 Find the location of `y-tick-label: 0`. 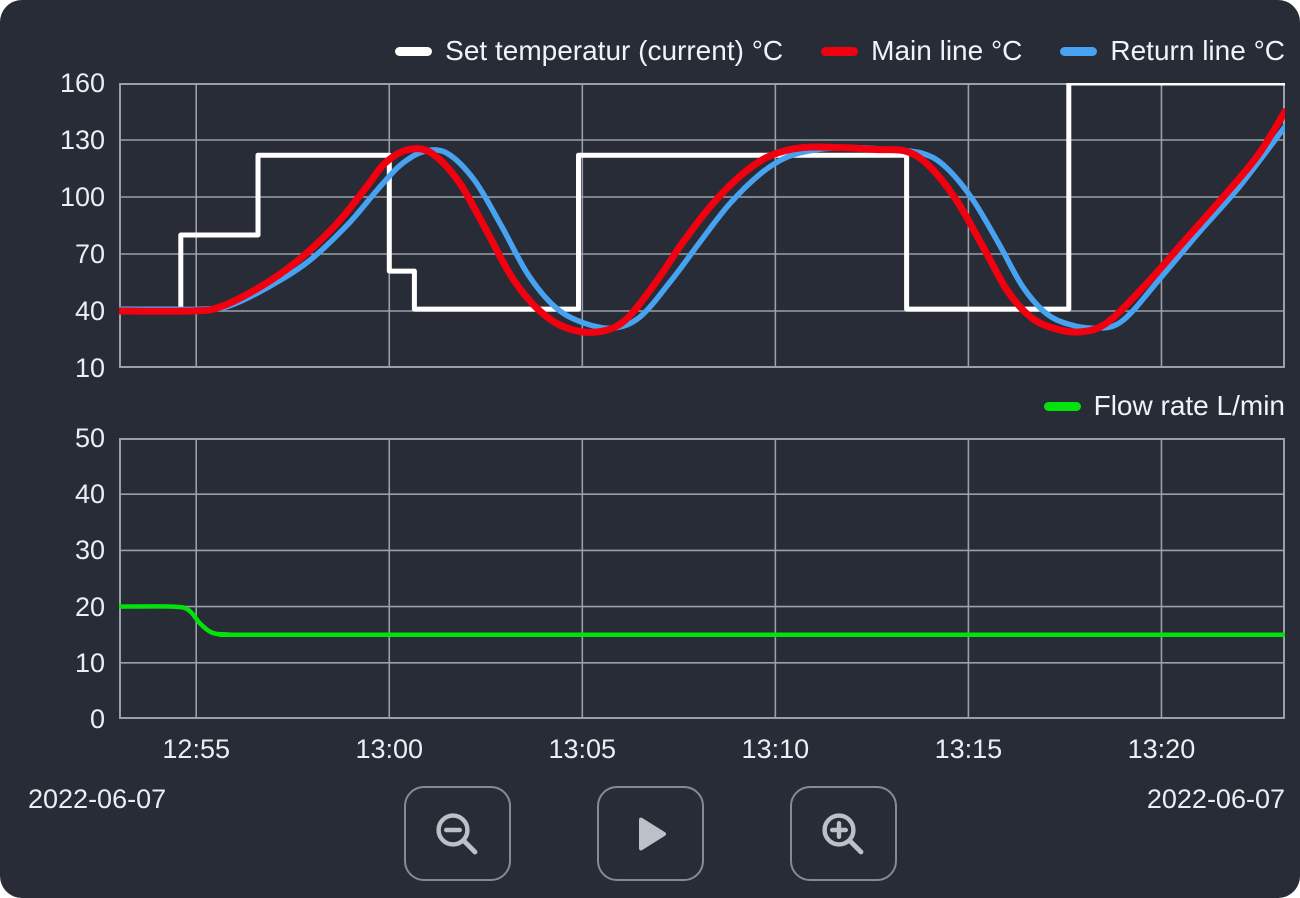

y-tick-label: 0 is located at coordinates (97, 719).